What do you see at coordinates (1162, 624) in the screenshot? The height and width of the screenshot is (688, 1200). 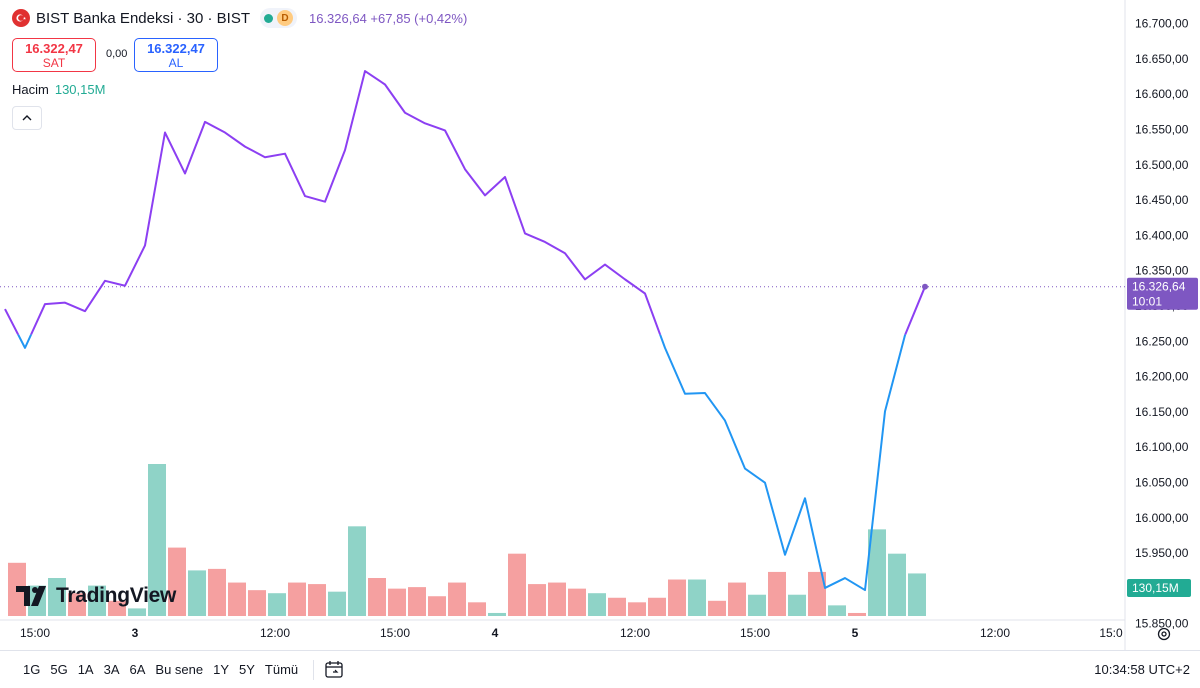 I see `y-tick-label: 15.850,00` at bounding box center [1162, 624].